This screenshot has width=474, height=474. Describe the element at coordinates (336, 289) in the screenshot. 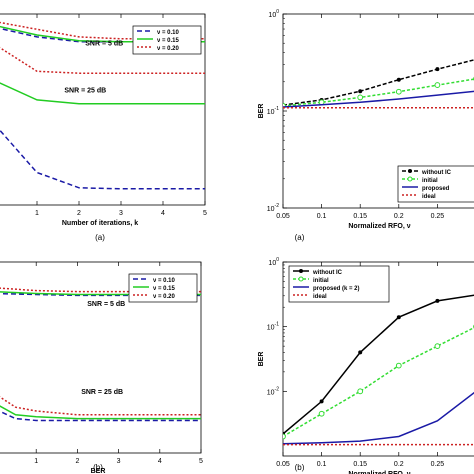

I see `legend-label: proposed (k = 2)` at that location.